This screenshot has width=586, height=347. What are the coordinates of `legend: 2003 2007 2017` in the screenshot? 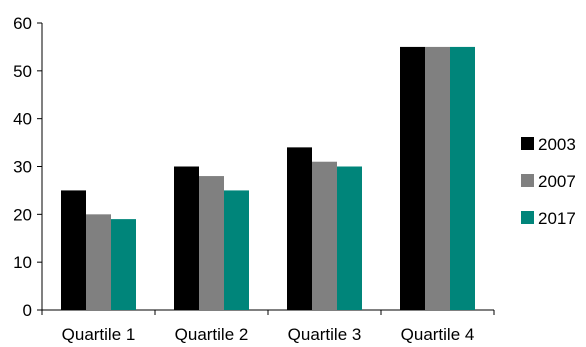 It's located at (548, 181).